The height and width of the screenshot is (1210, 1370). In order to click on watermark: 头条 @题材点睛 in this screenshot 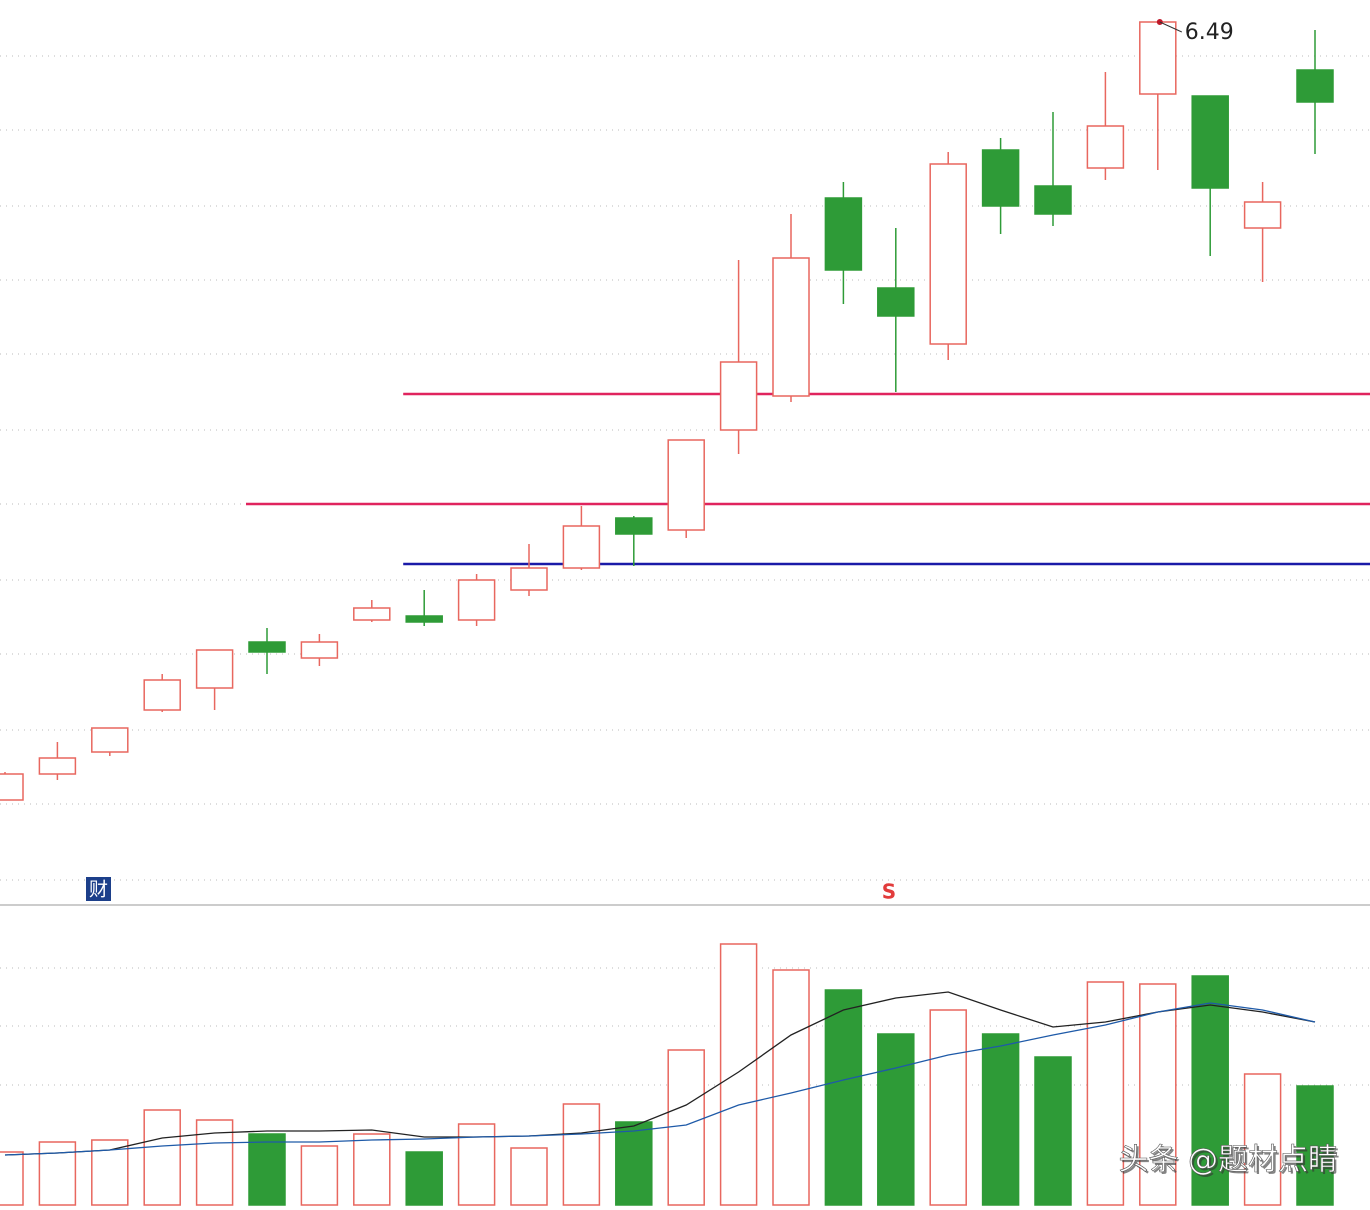, I will do `click(1228, 1160)`.